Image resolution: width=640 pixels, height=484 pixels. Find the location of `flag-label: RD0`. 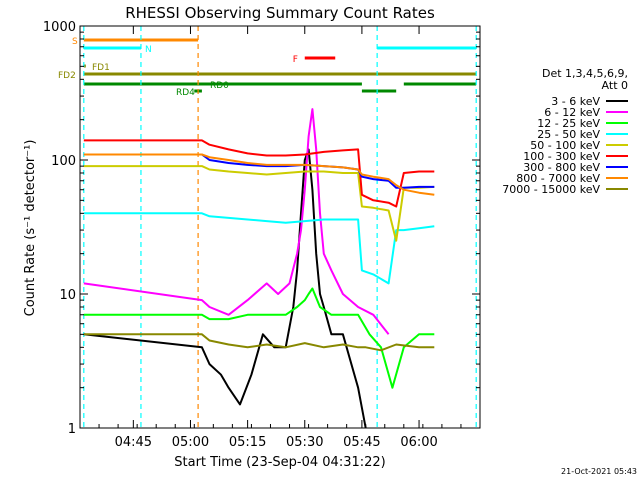

flag-label: RD0 is located at coordinates (219, 86).